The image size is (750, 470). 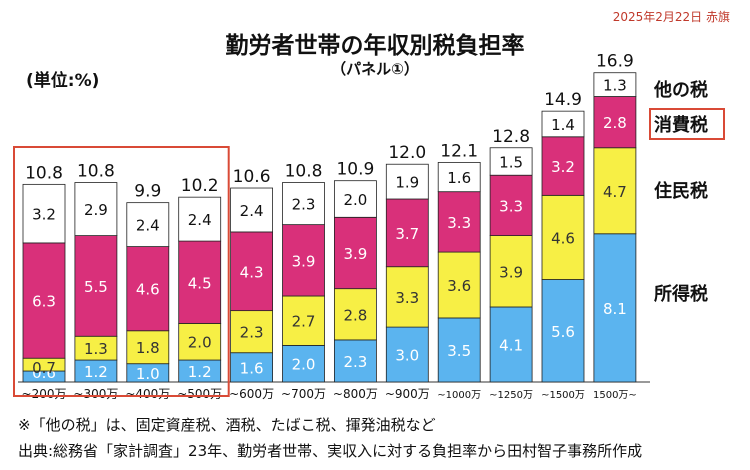 What do you see at coordinates (615, 395) in the screenshot?
I see `category-label: 1500万~` at bounding box center [615, 395].